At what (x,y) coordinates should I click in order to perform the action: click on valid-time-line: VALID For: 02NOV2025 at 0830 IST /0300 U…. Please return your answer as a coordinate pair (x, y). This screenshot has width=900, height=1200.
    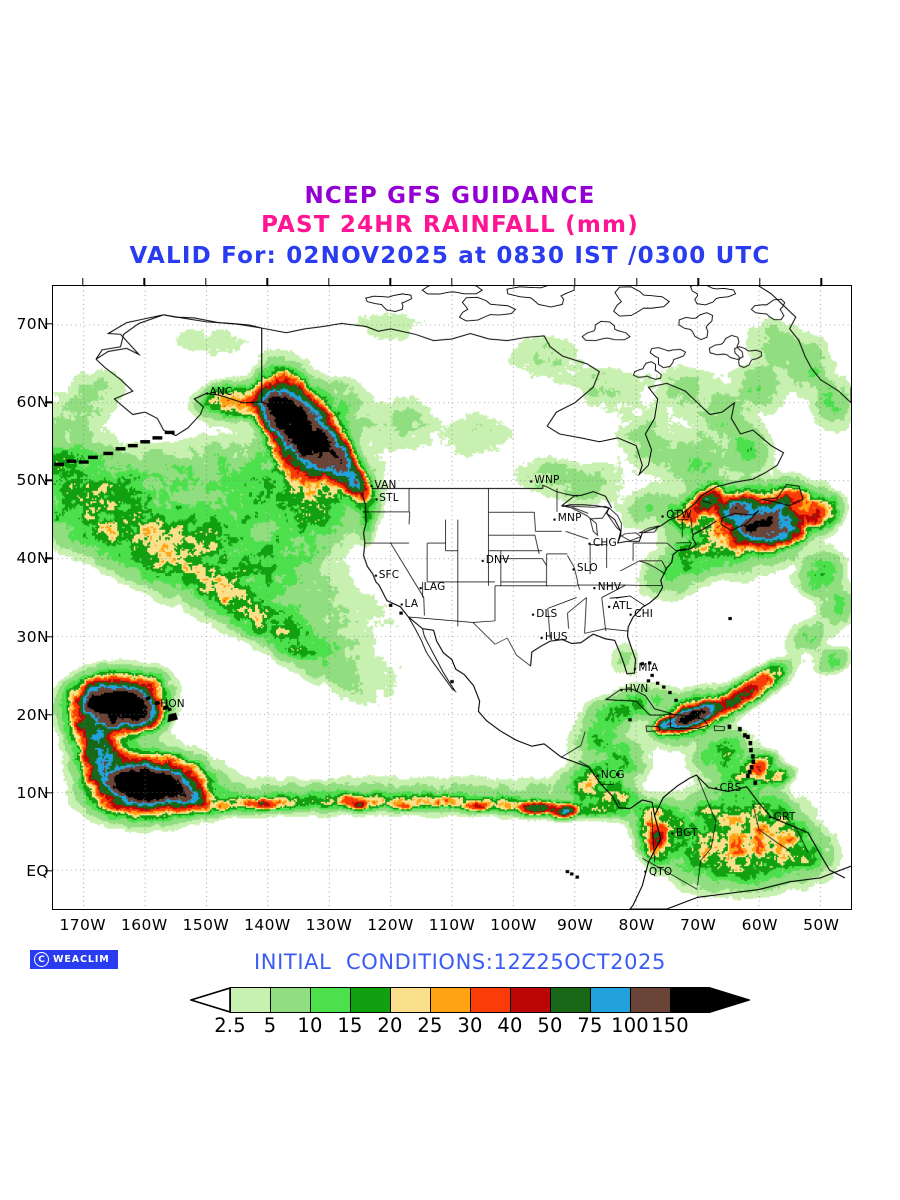
    Looking at the image, I should click on (450, 256).